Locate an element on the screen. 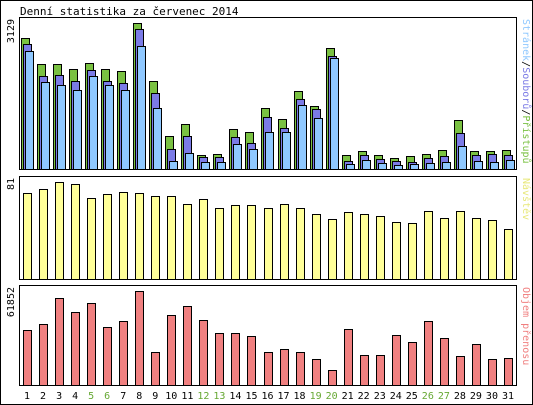 This screenshot has height=405, width=533. day-label-7: 7 is located at coordinates (123, 396).